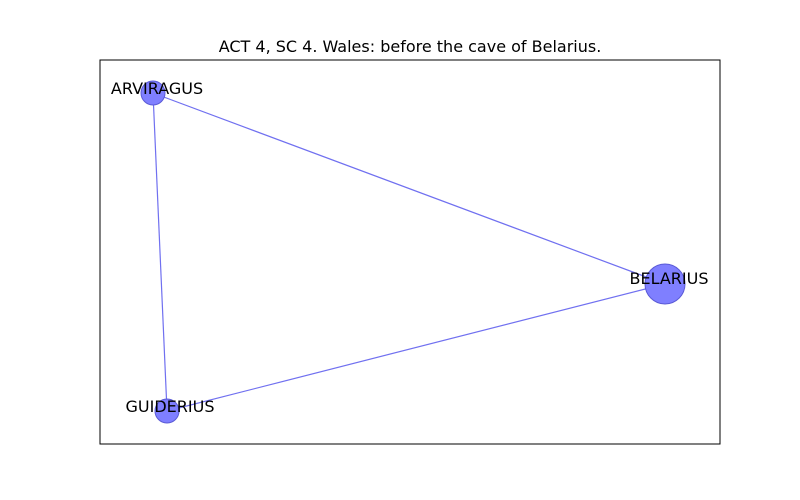 The height and width of the screenshot is (500, 800). Describe the element at coordinates (153, 93) in the screenshot. I see `node-arviragus` at that location.